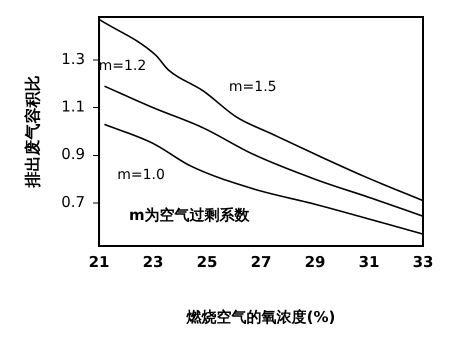 The image size is (473, 345). I want to click on y-tick-label: 0.7, so click(73, 201).